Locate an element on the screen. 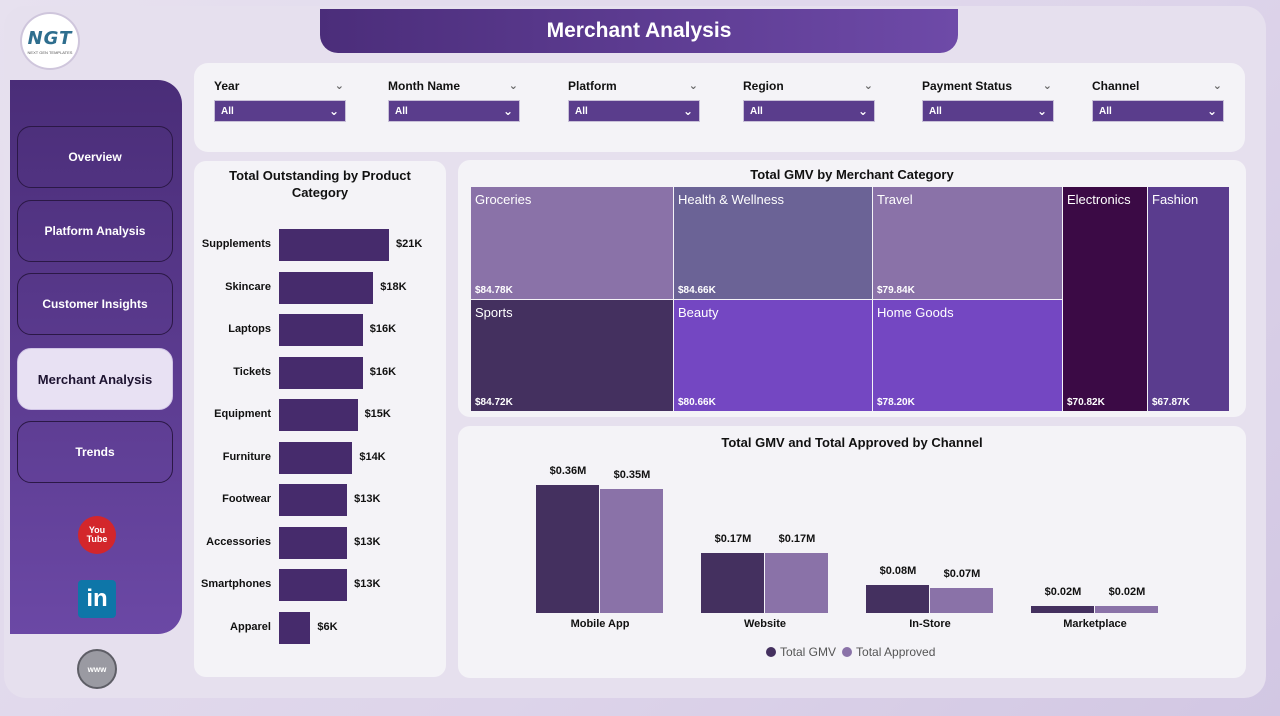 The width and height of the screenshot is (1280, 716). bar-value-label: $18K is located at coordinates (393, 286).